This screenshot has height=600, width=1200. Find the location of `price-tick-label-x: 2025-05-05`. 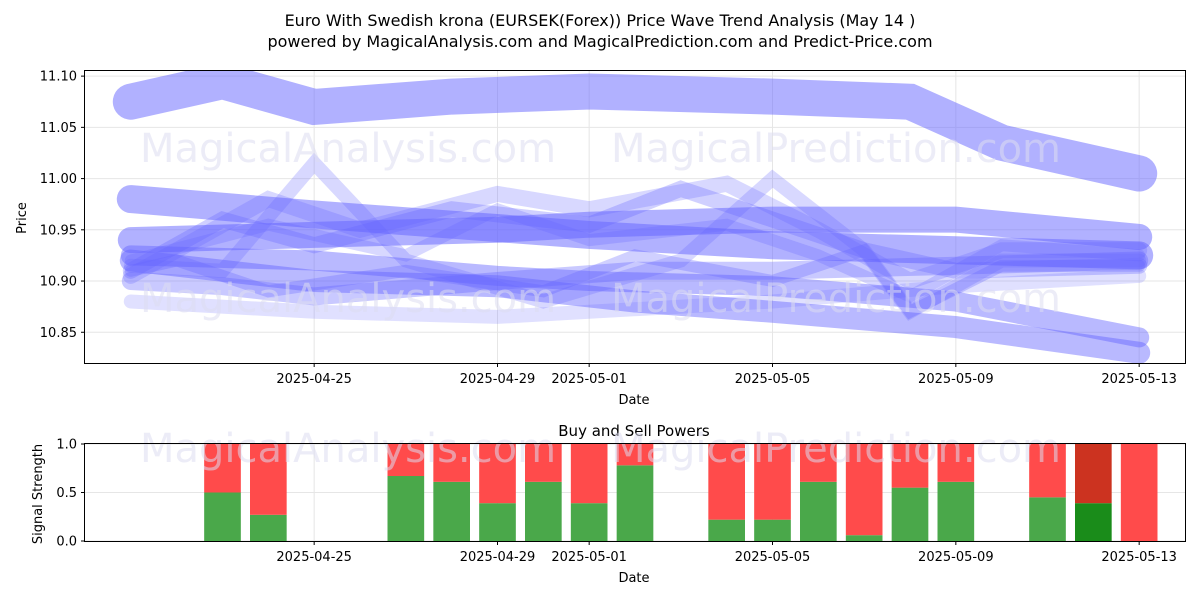

price-tick-label-x: 2025-05-05 is located at coordinates (773, 379).